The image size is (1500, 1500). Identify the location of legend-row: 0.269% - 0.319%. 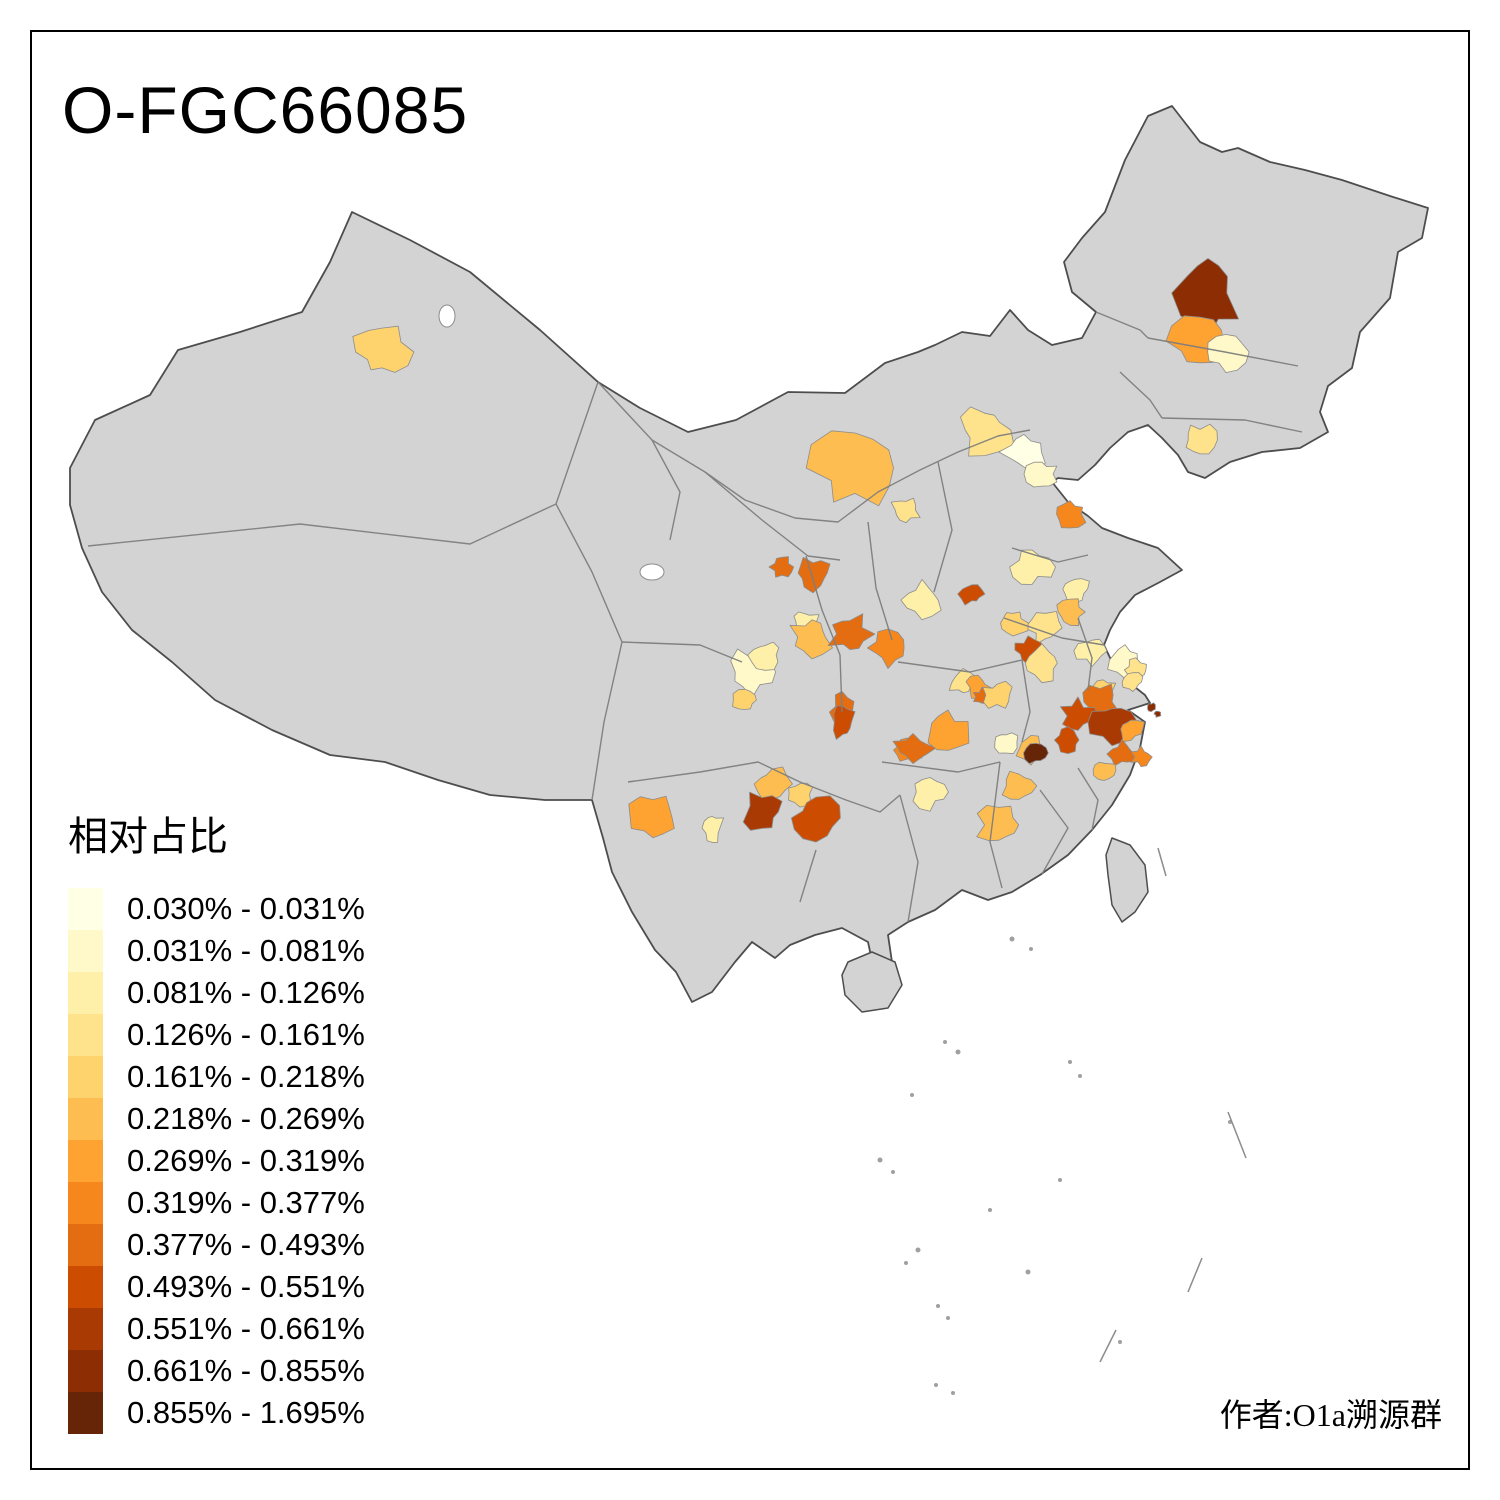
(216, 1161).